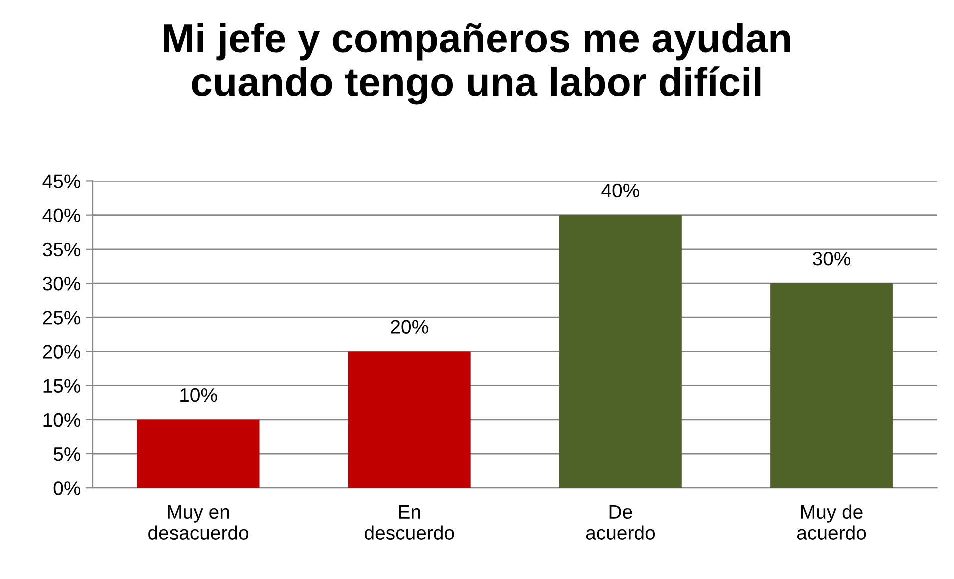 This screenshot has height=579, width=954. I want to click on y-tick-label: 35%, so click(62, 249).